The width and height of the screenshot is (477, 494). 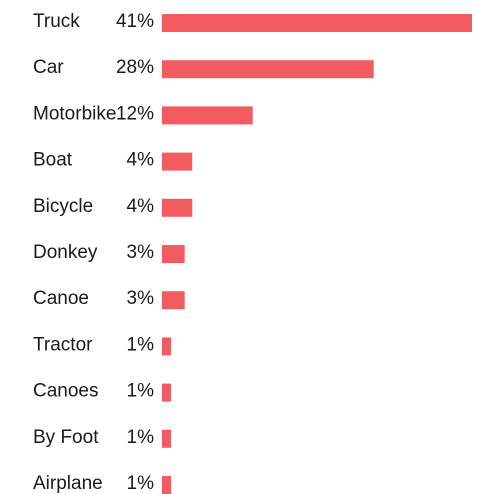 What do you see at coordinates (113, 206) in the screenshot?
I see `bar-row: Bicycle 4%` at bounding box center [113, 206].